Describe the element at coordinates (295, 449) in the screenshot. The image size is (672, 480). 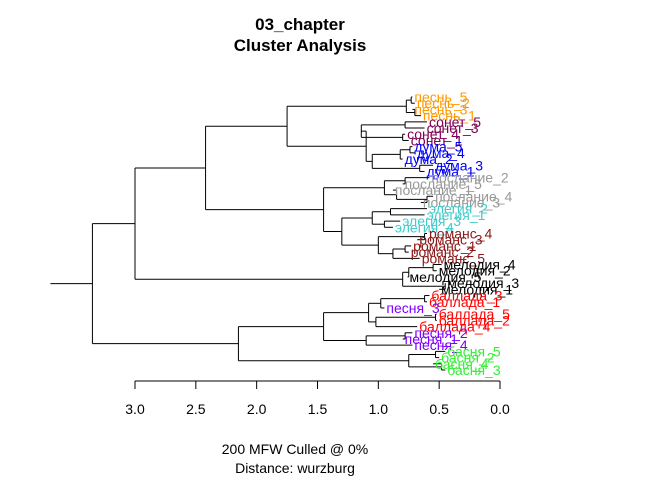
I see `footer-line-1: 200 MFW Culled @ 0%` at that location.